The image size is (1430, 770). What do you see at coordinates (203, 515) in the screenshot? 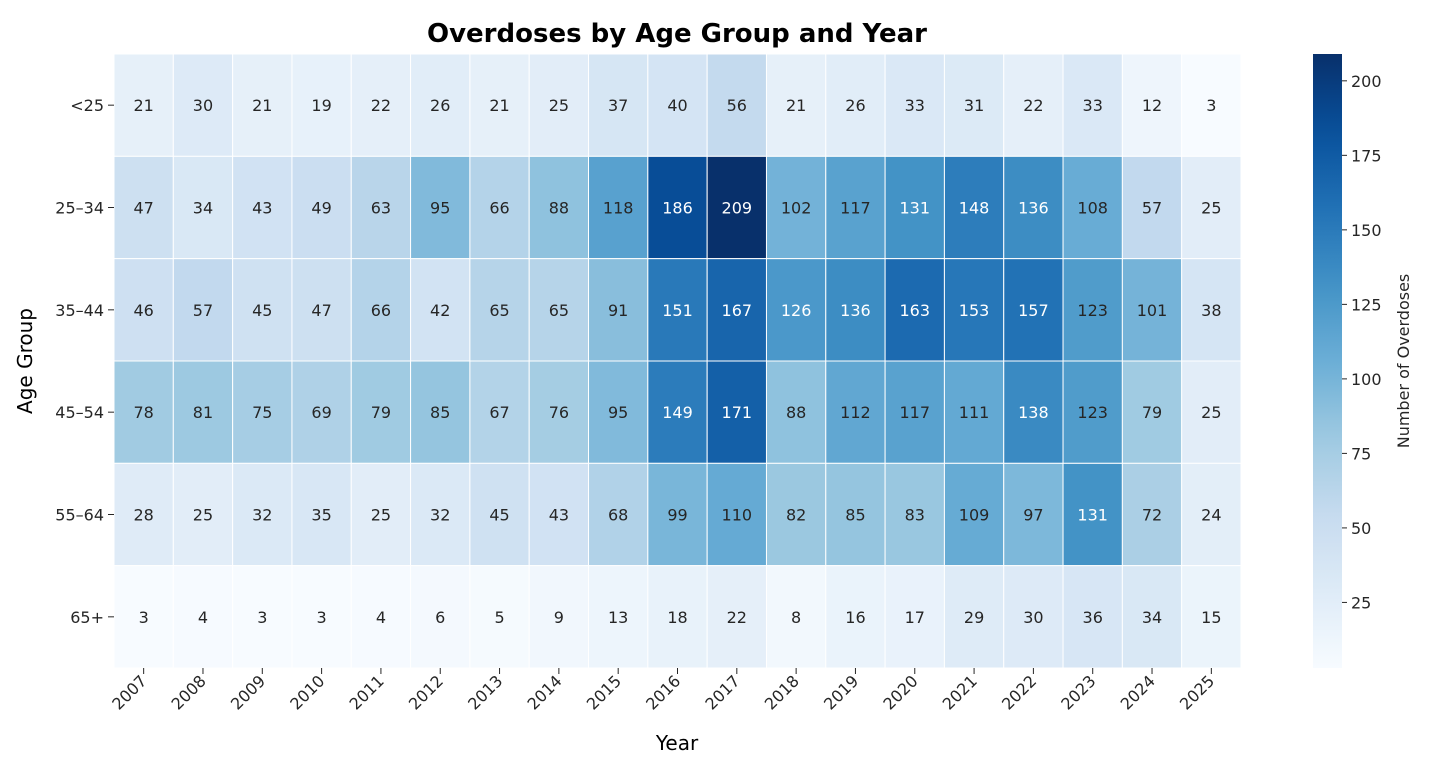
I see `cell-value-label: 25` at bounding box center [203, 515].